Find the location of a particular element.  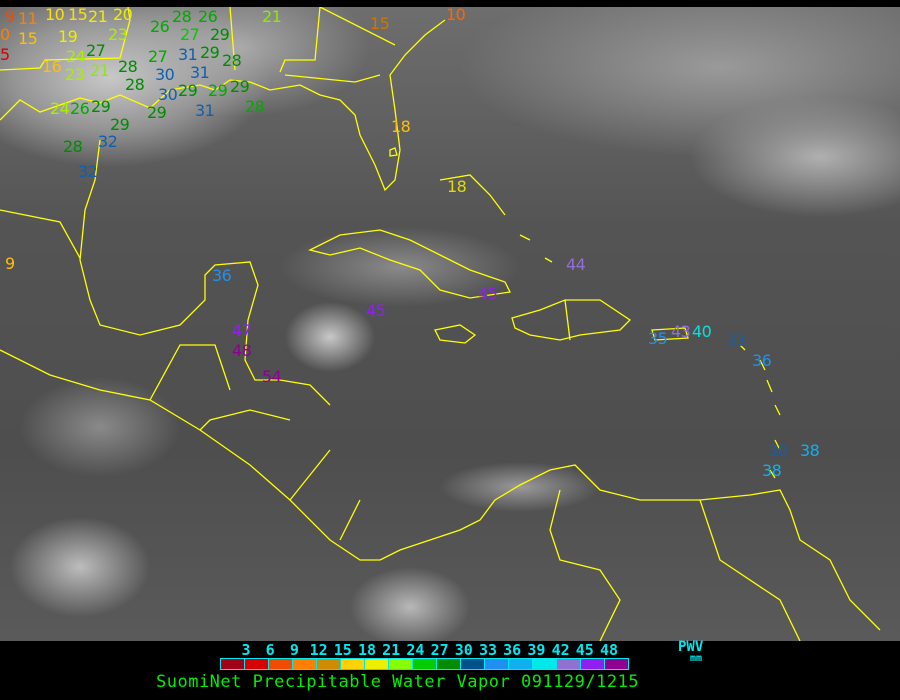

puerto-rico is located at coordinates (670, 334).